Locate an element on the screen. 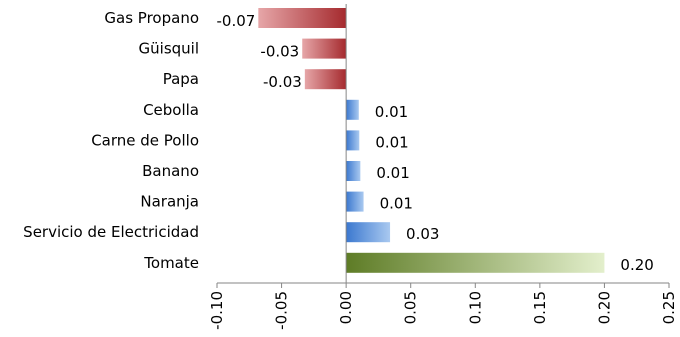 The height and width of the screenshot is (337, 680). bar-banano is located at coordinates (353, 171).